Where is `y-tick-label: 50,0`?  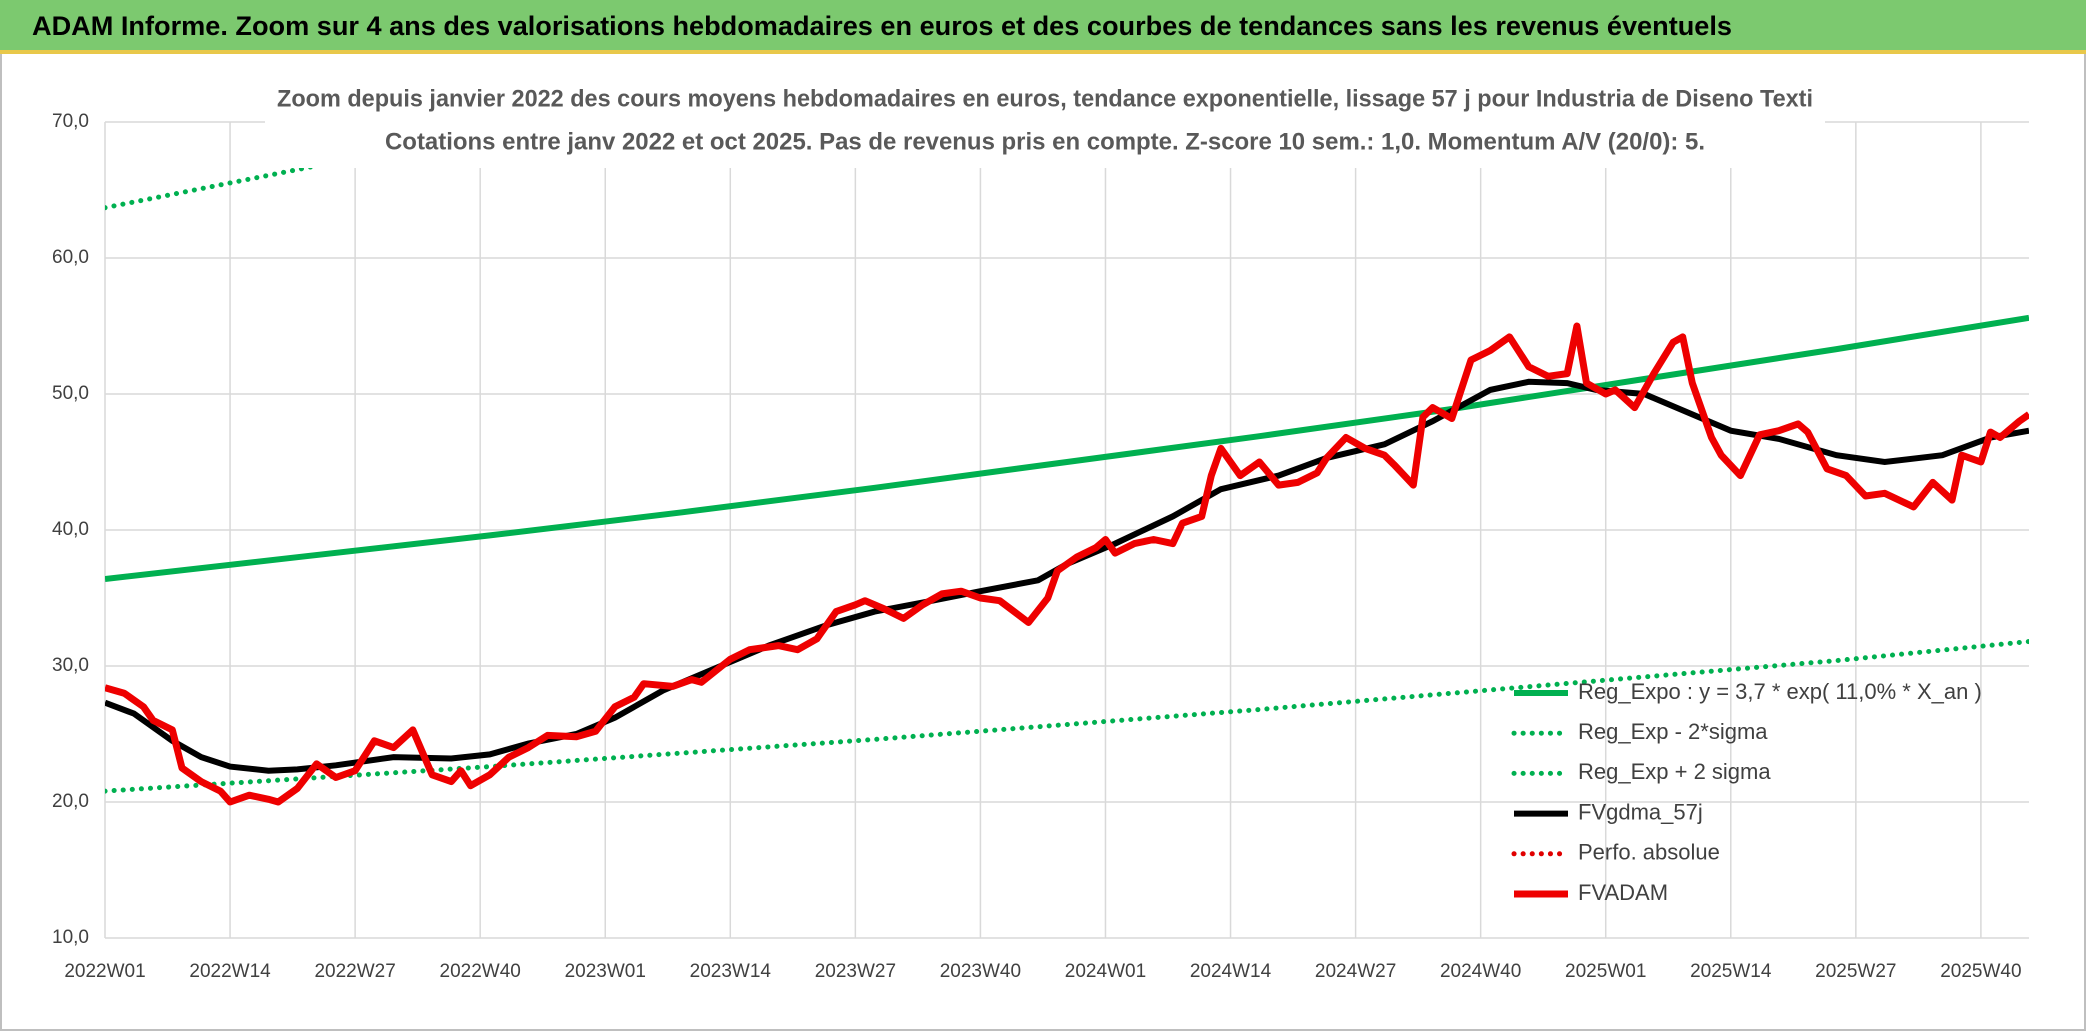 y-tick-label: 50,0 is located at coordinates (70, 393).